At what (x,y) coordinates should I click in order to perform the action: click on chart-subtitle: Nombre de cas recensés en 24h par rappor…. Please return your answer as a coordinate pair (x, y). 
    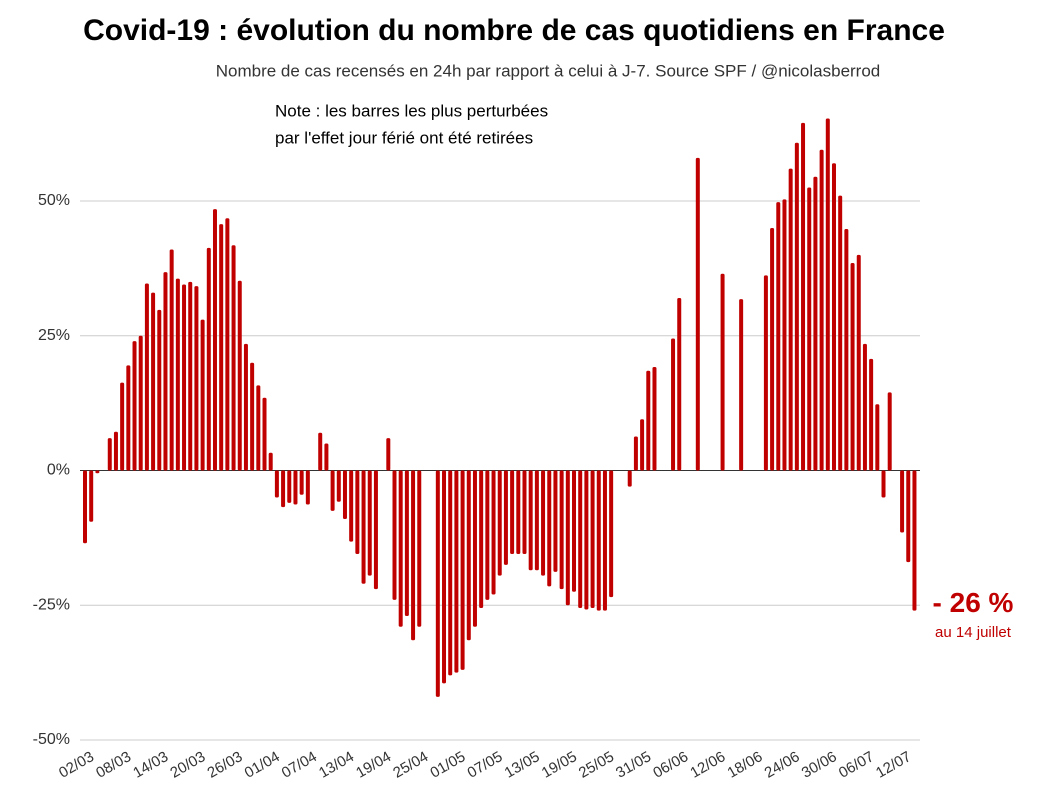
    Looking at the image, I should click on (548, 70).